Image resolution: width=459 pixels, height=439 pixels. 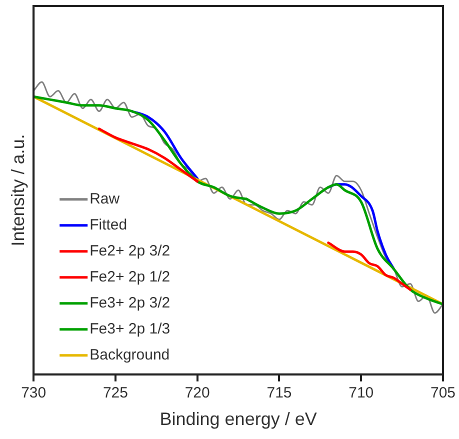 I want to click on legend-label: Fitted, so click(x=109, y=225).